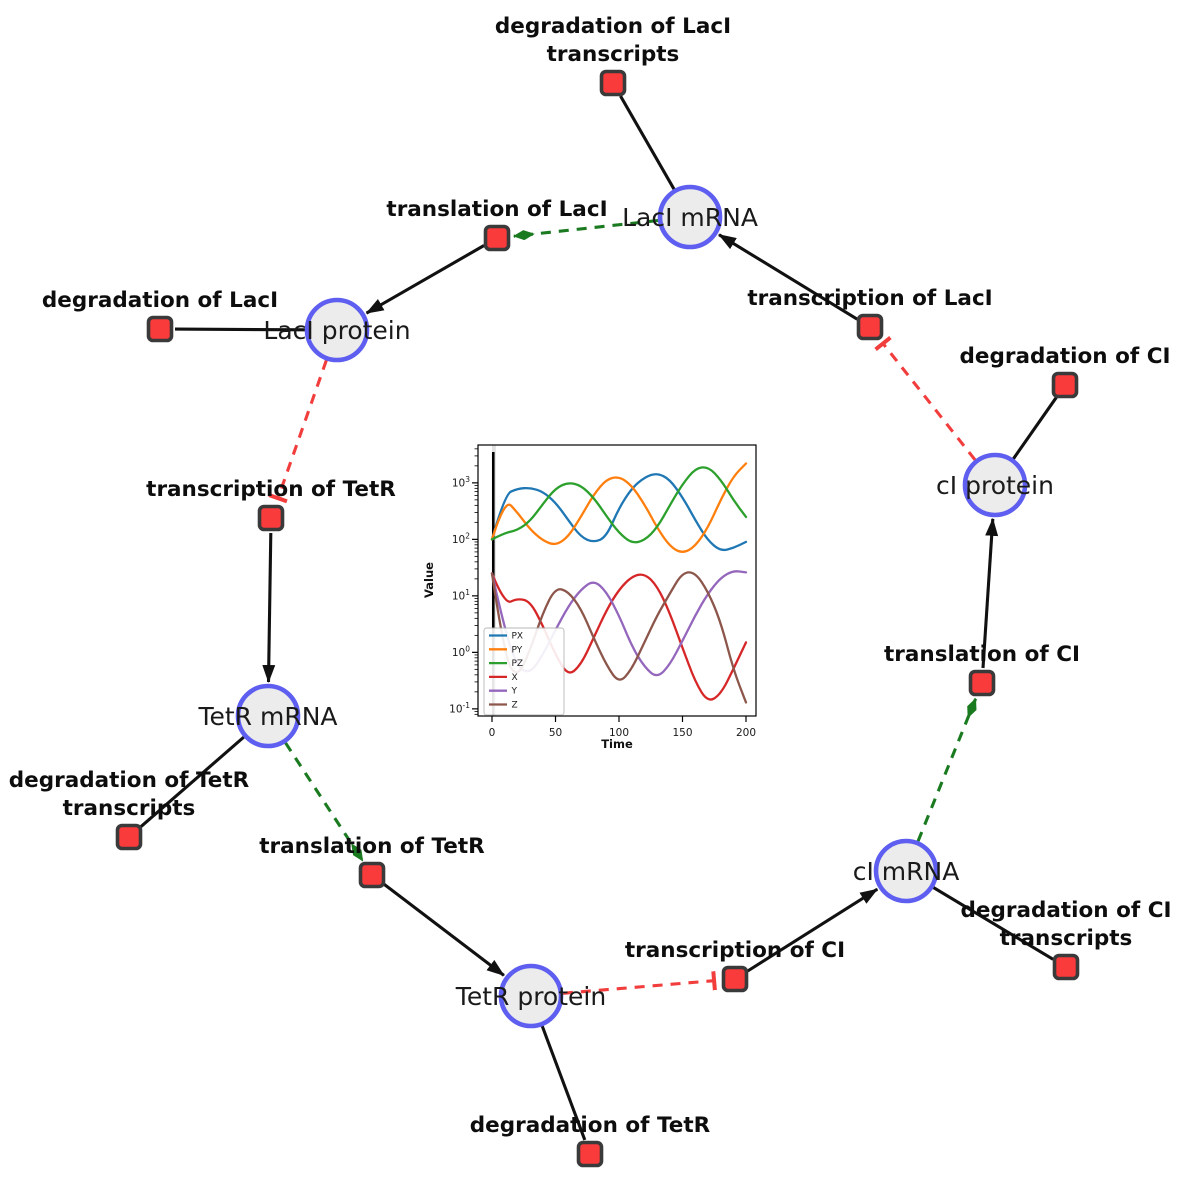  What do you see at coordinates (503, 678) in the screenshot?
I see `legend-entry-X: X` at bounding box center [503, 678].